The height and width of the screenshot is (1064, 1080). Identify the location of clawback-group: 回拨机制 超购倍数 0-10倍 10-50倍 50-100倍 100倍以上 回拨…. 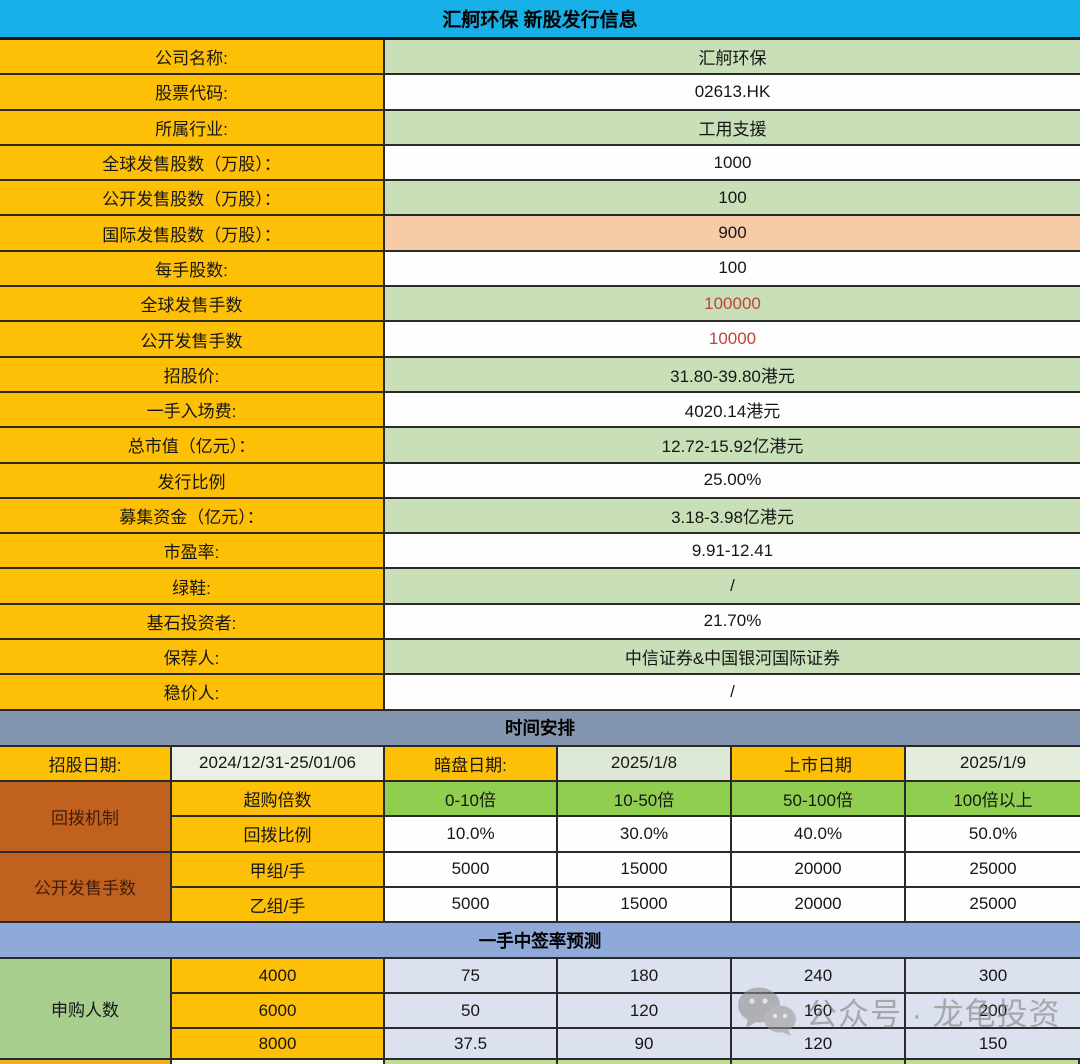
(540, 817).